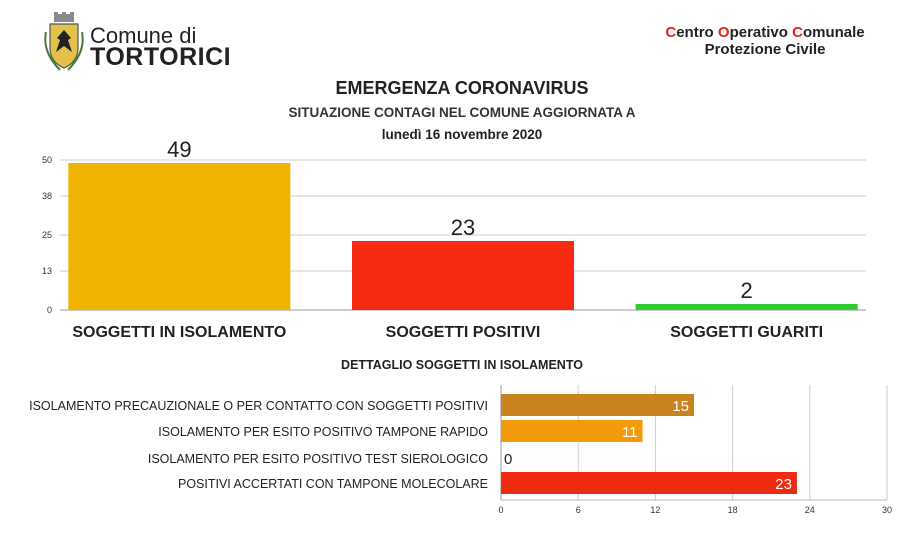  I want to click on coc-initial-o: O, so click(723, 32).